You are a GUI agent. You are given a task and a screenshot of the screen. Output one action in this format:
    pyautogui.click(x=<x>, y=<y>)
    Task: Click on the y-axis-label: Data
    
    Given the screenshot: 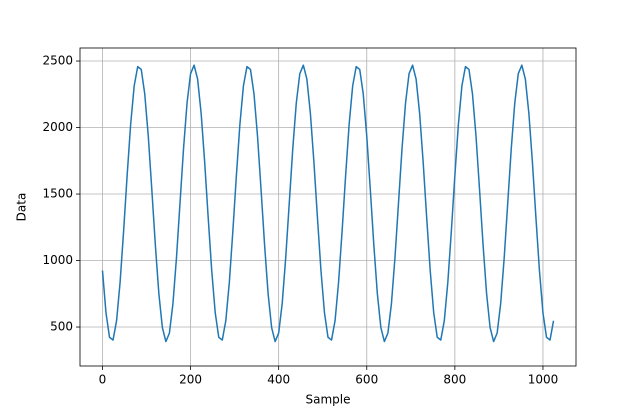 What is the action you would take?
    pyautogui.click(x=22, y=207)
    